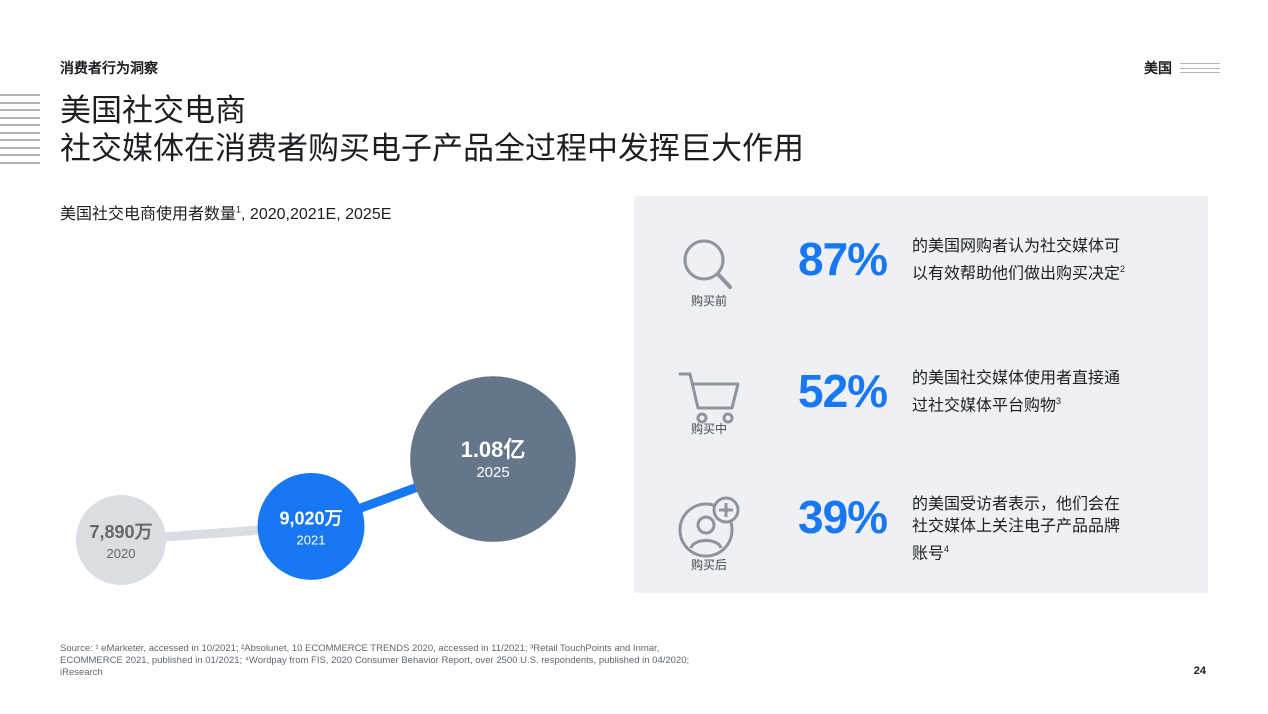  What do you see at coordinates (153, 110) in the screenshot?
I see `title-line-1: 美国社交电商` at bounding box center [153, 110].